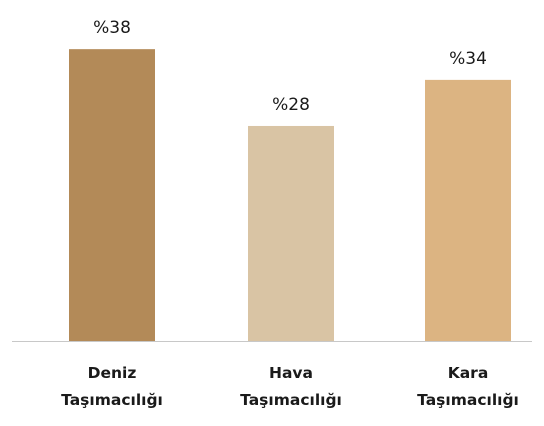 The width and height of the screenshot is (544, 426). I want to click on bar-hava, so click(291, 233).